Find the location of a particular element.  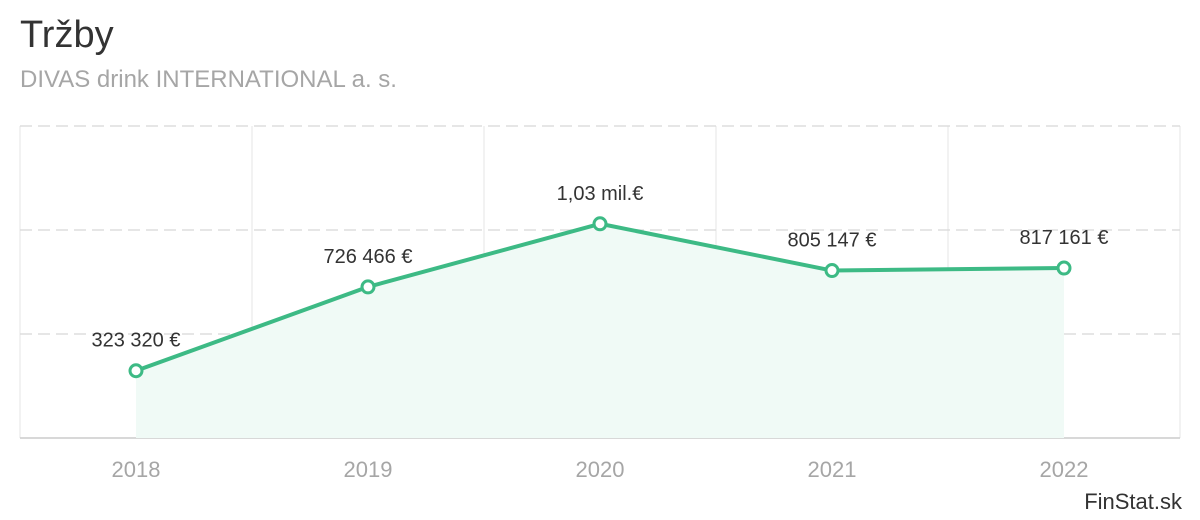

data-point-2021 is located at coordinates (832, 271).